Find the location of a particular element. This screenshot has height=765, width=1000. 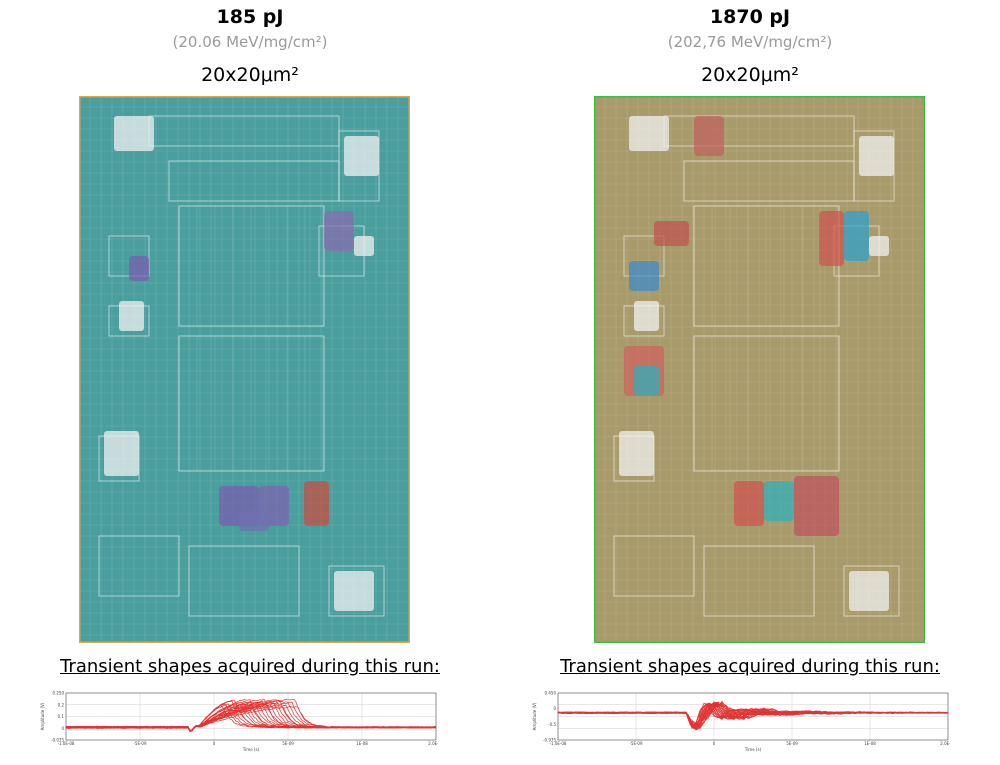

let-subtitle: (202,76 MeV/mg/cm²) is located at coordinates (750, 42).